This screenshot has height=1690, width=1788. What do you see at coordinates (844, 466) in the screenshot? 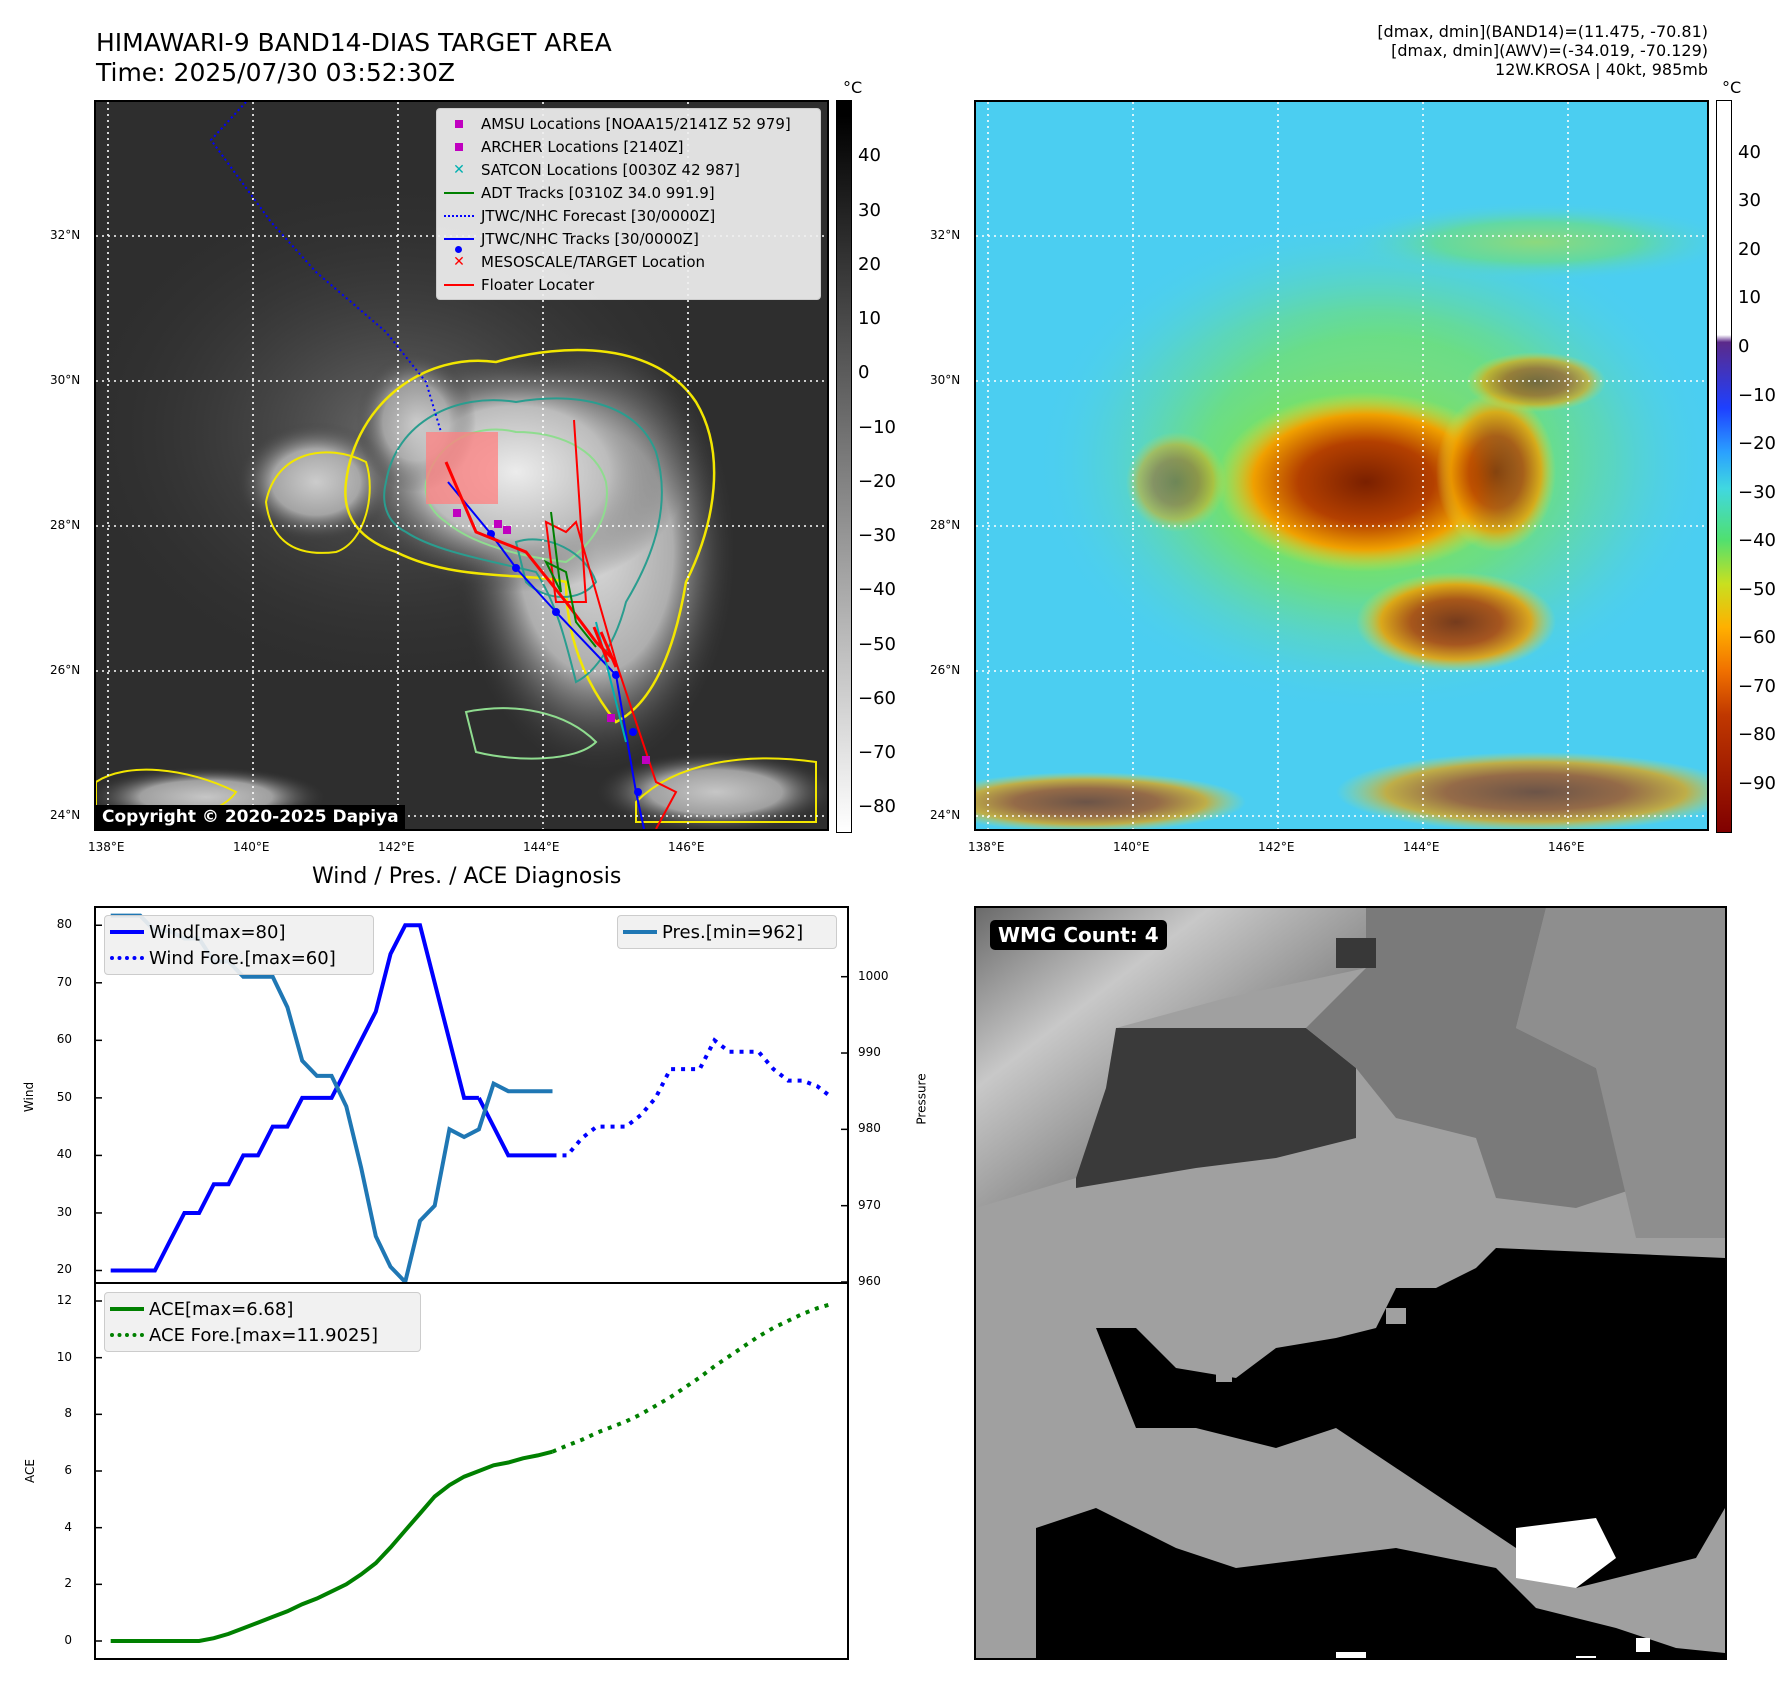
I see `colorbar-left` at bounding box center [844, 466].